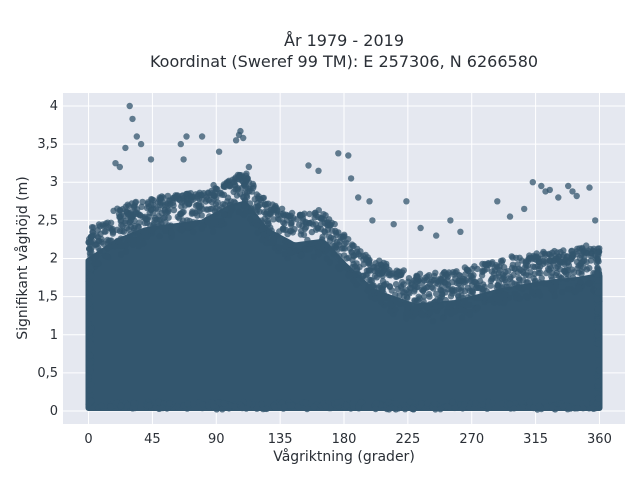 The height and width of the screenshot is (480, 640). I want to click on x-tick-label: 360, so click(599, 439).